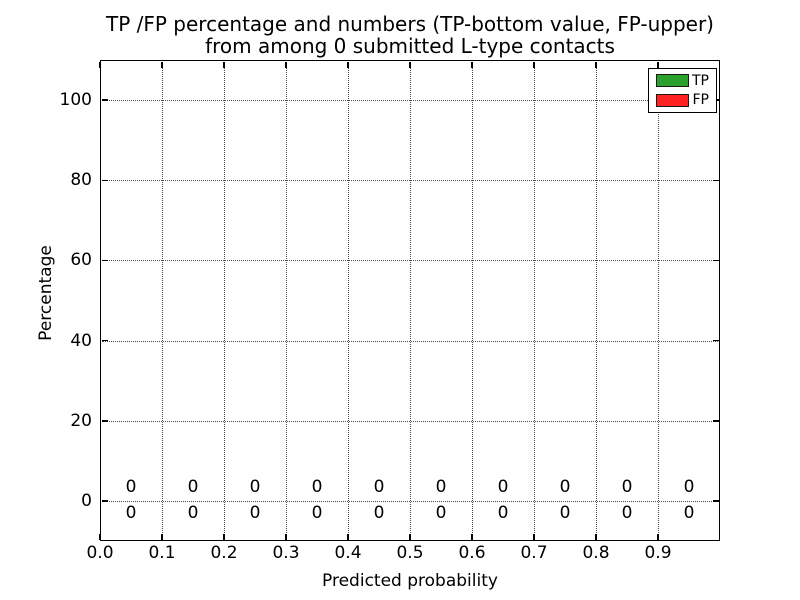 The image size is (800, 600). Describe the element at coordinates (162, 553) in the screenshot. I see `x-tick-label: 0.1` at that location.